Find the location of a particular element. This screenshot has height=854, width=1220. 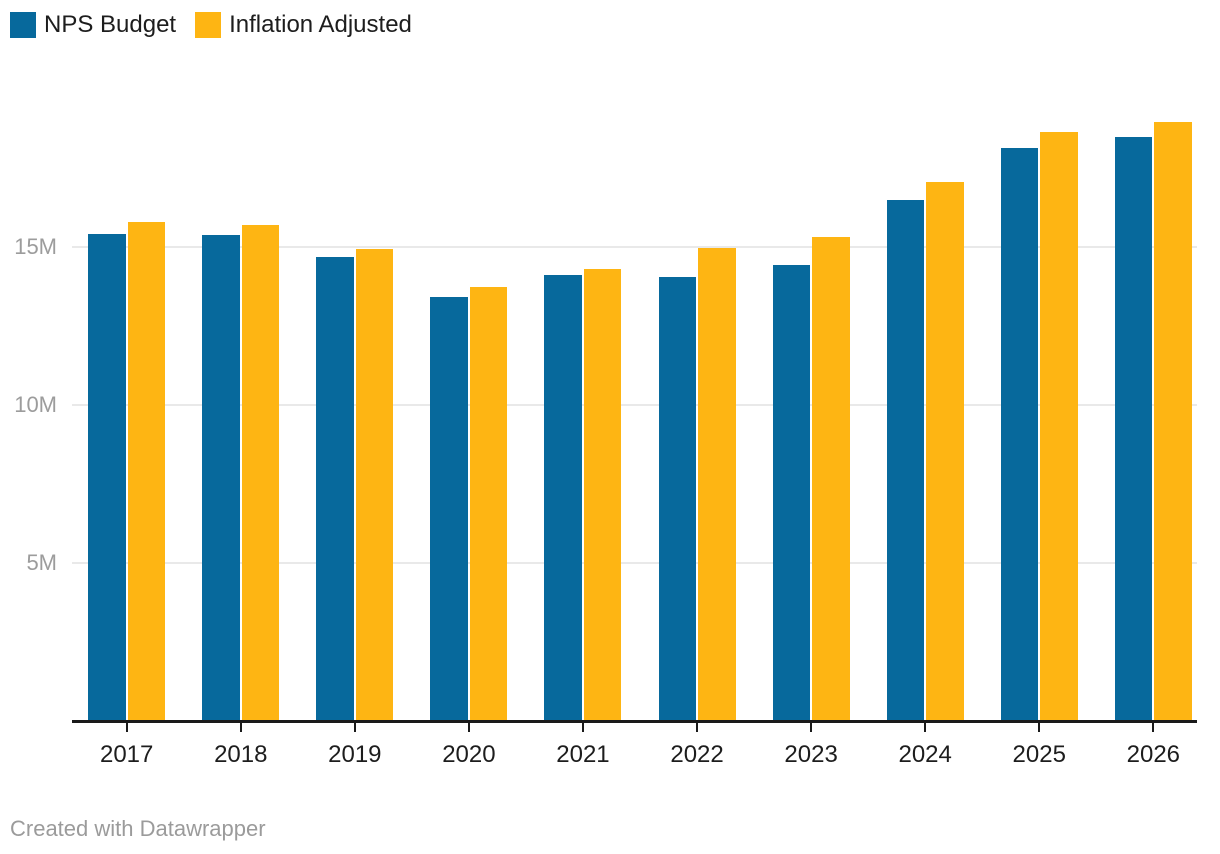

footer-attribution: Created with Datawrapper is located at coordinates (138, 828).